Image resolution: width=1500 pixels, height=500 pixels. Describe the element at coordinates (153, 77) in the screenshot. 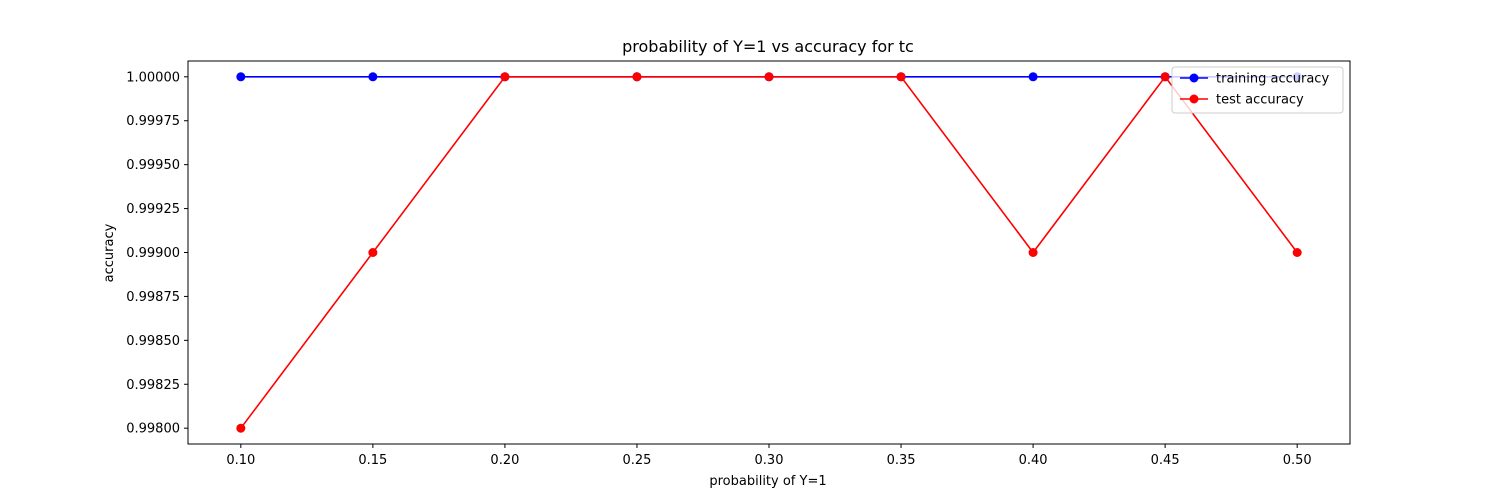

I see `y-tick-label-8: 1.00000` at that location.